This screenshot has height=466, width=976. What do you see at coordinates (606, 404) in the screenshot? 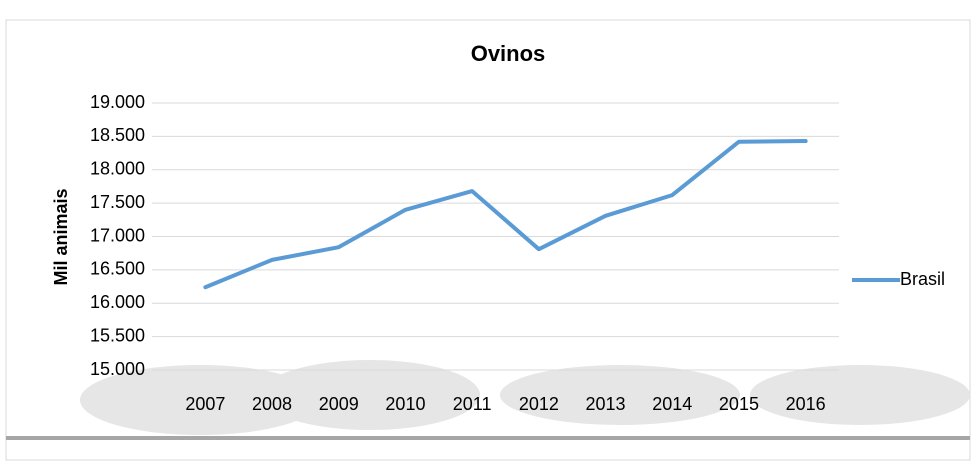
I see `x-tick-label: 2013` at bounding box center [606, 404].